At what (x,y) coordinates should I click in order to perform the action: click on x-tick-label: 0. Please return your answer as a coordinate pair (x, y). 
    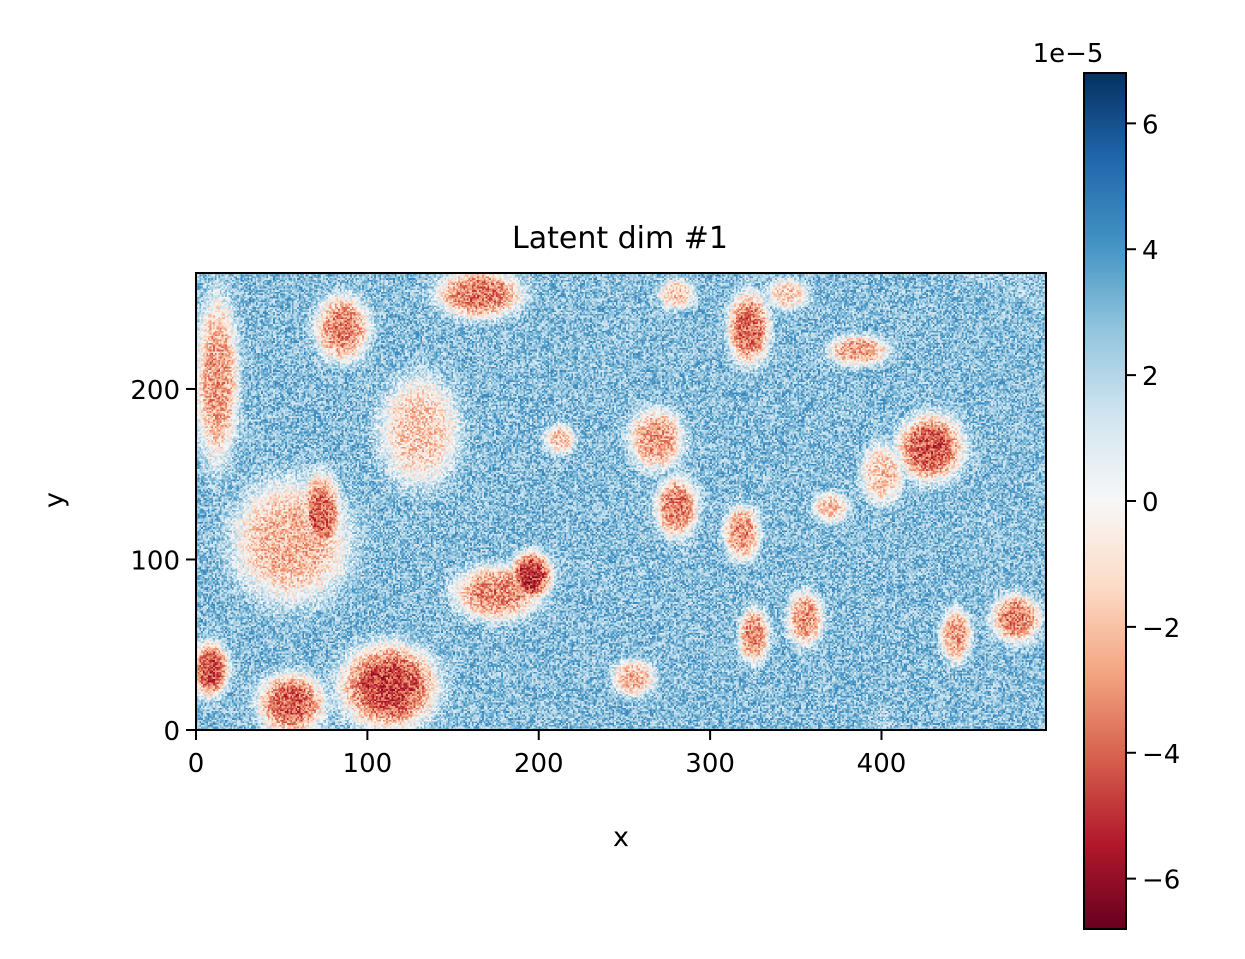
    Looking at the image, I should click on (196, 764).